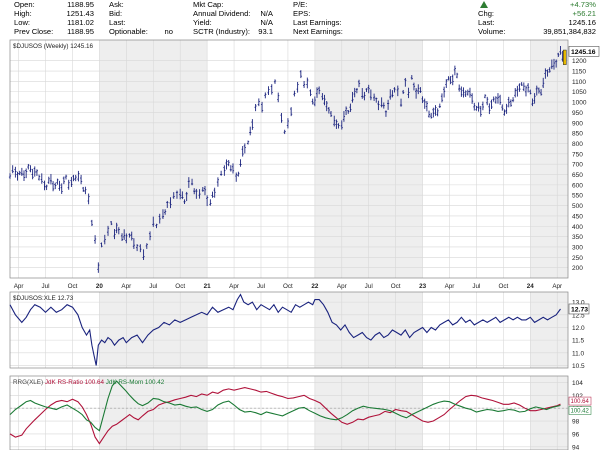  What do you see at coordinates (579, 82) in the screenshot?
I see `y-tick-label: 1100` at bounding box center [579, 82].